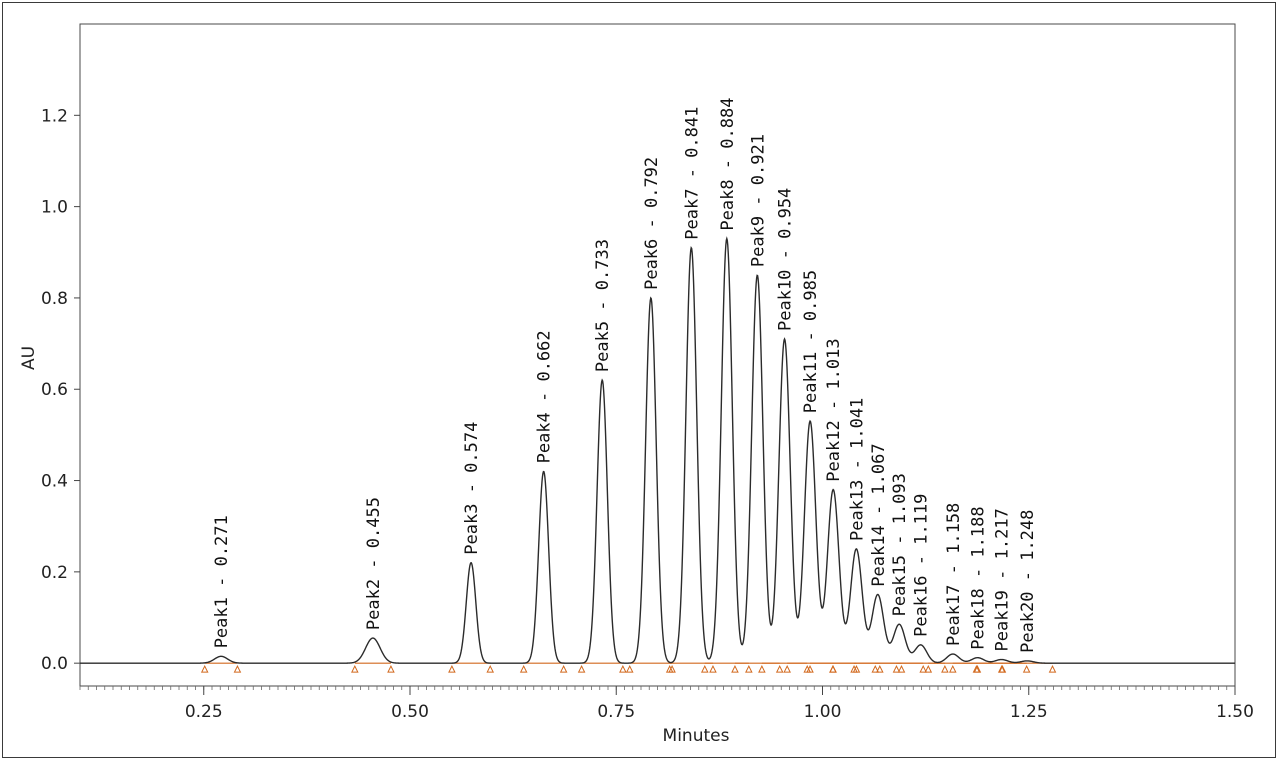 The image size is (1280, 762). I want to click on baseline-layer, so click(628, 667).